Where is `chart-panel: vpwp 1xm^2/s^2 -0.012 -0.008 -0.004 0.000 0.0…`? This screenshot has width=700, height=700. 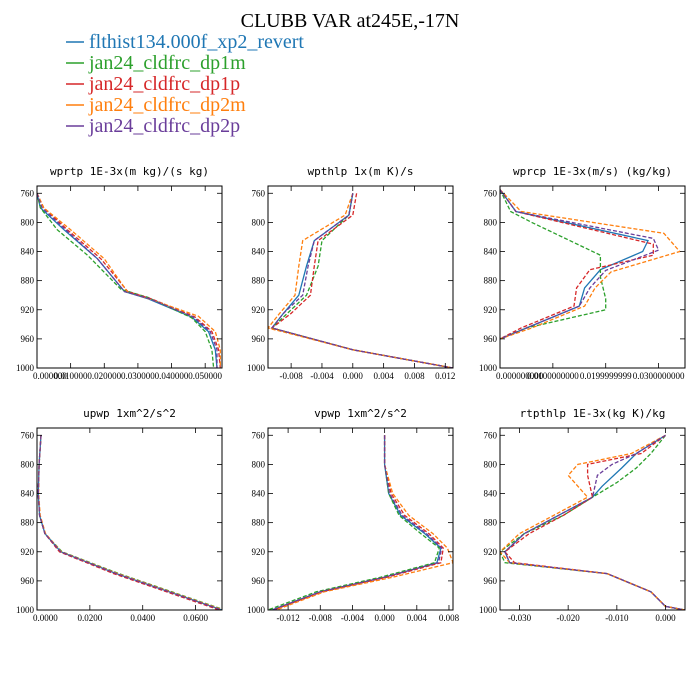 chart-panel: vpwp 1xm^2/s^2 -0.012 -0.008 -0.004 0.000 0.0… is located at coordinates (353, 515).